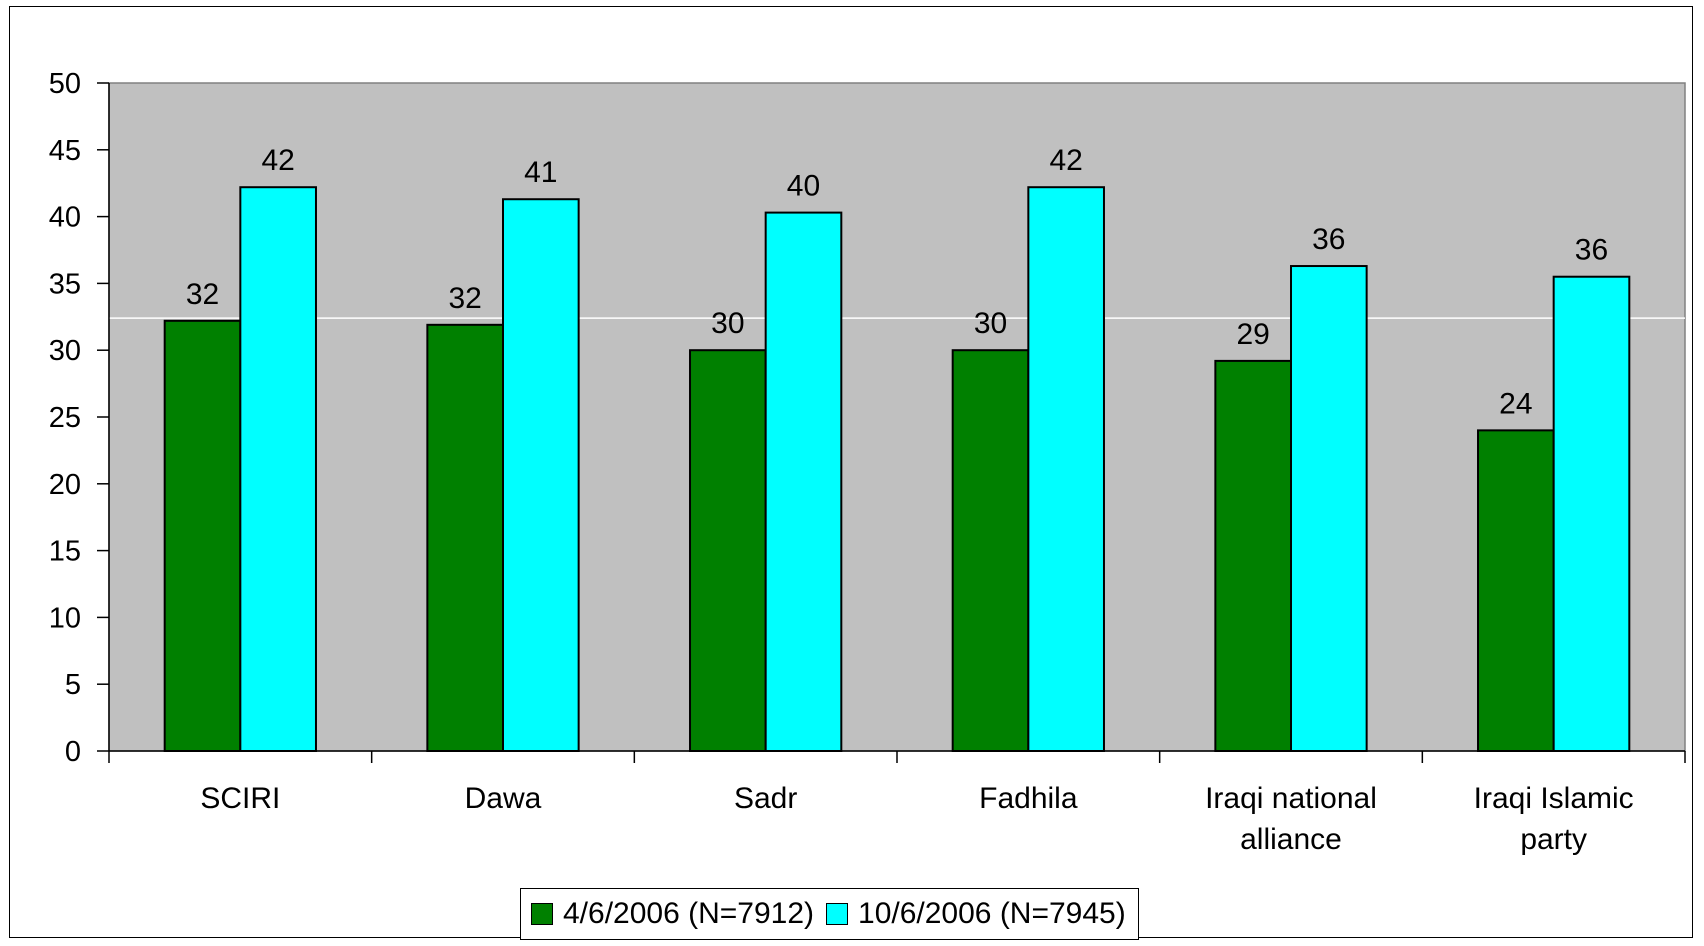 This screenshot has width=1704, height=946. I want to click on x-category-label: SCIRI, so click(240, 798).